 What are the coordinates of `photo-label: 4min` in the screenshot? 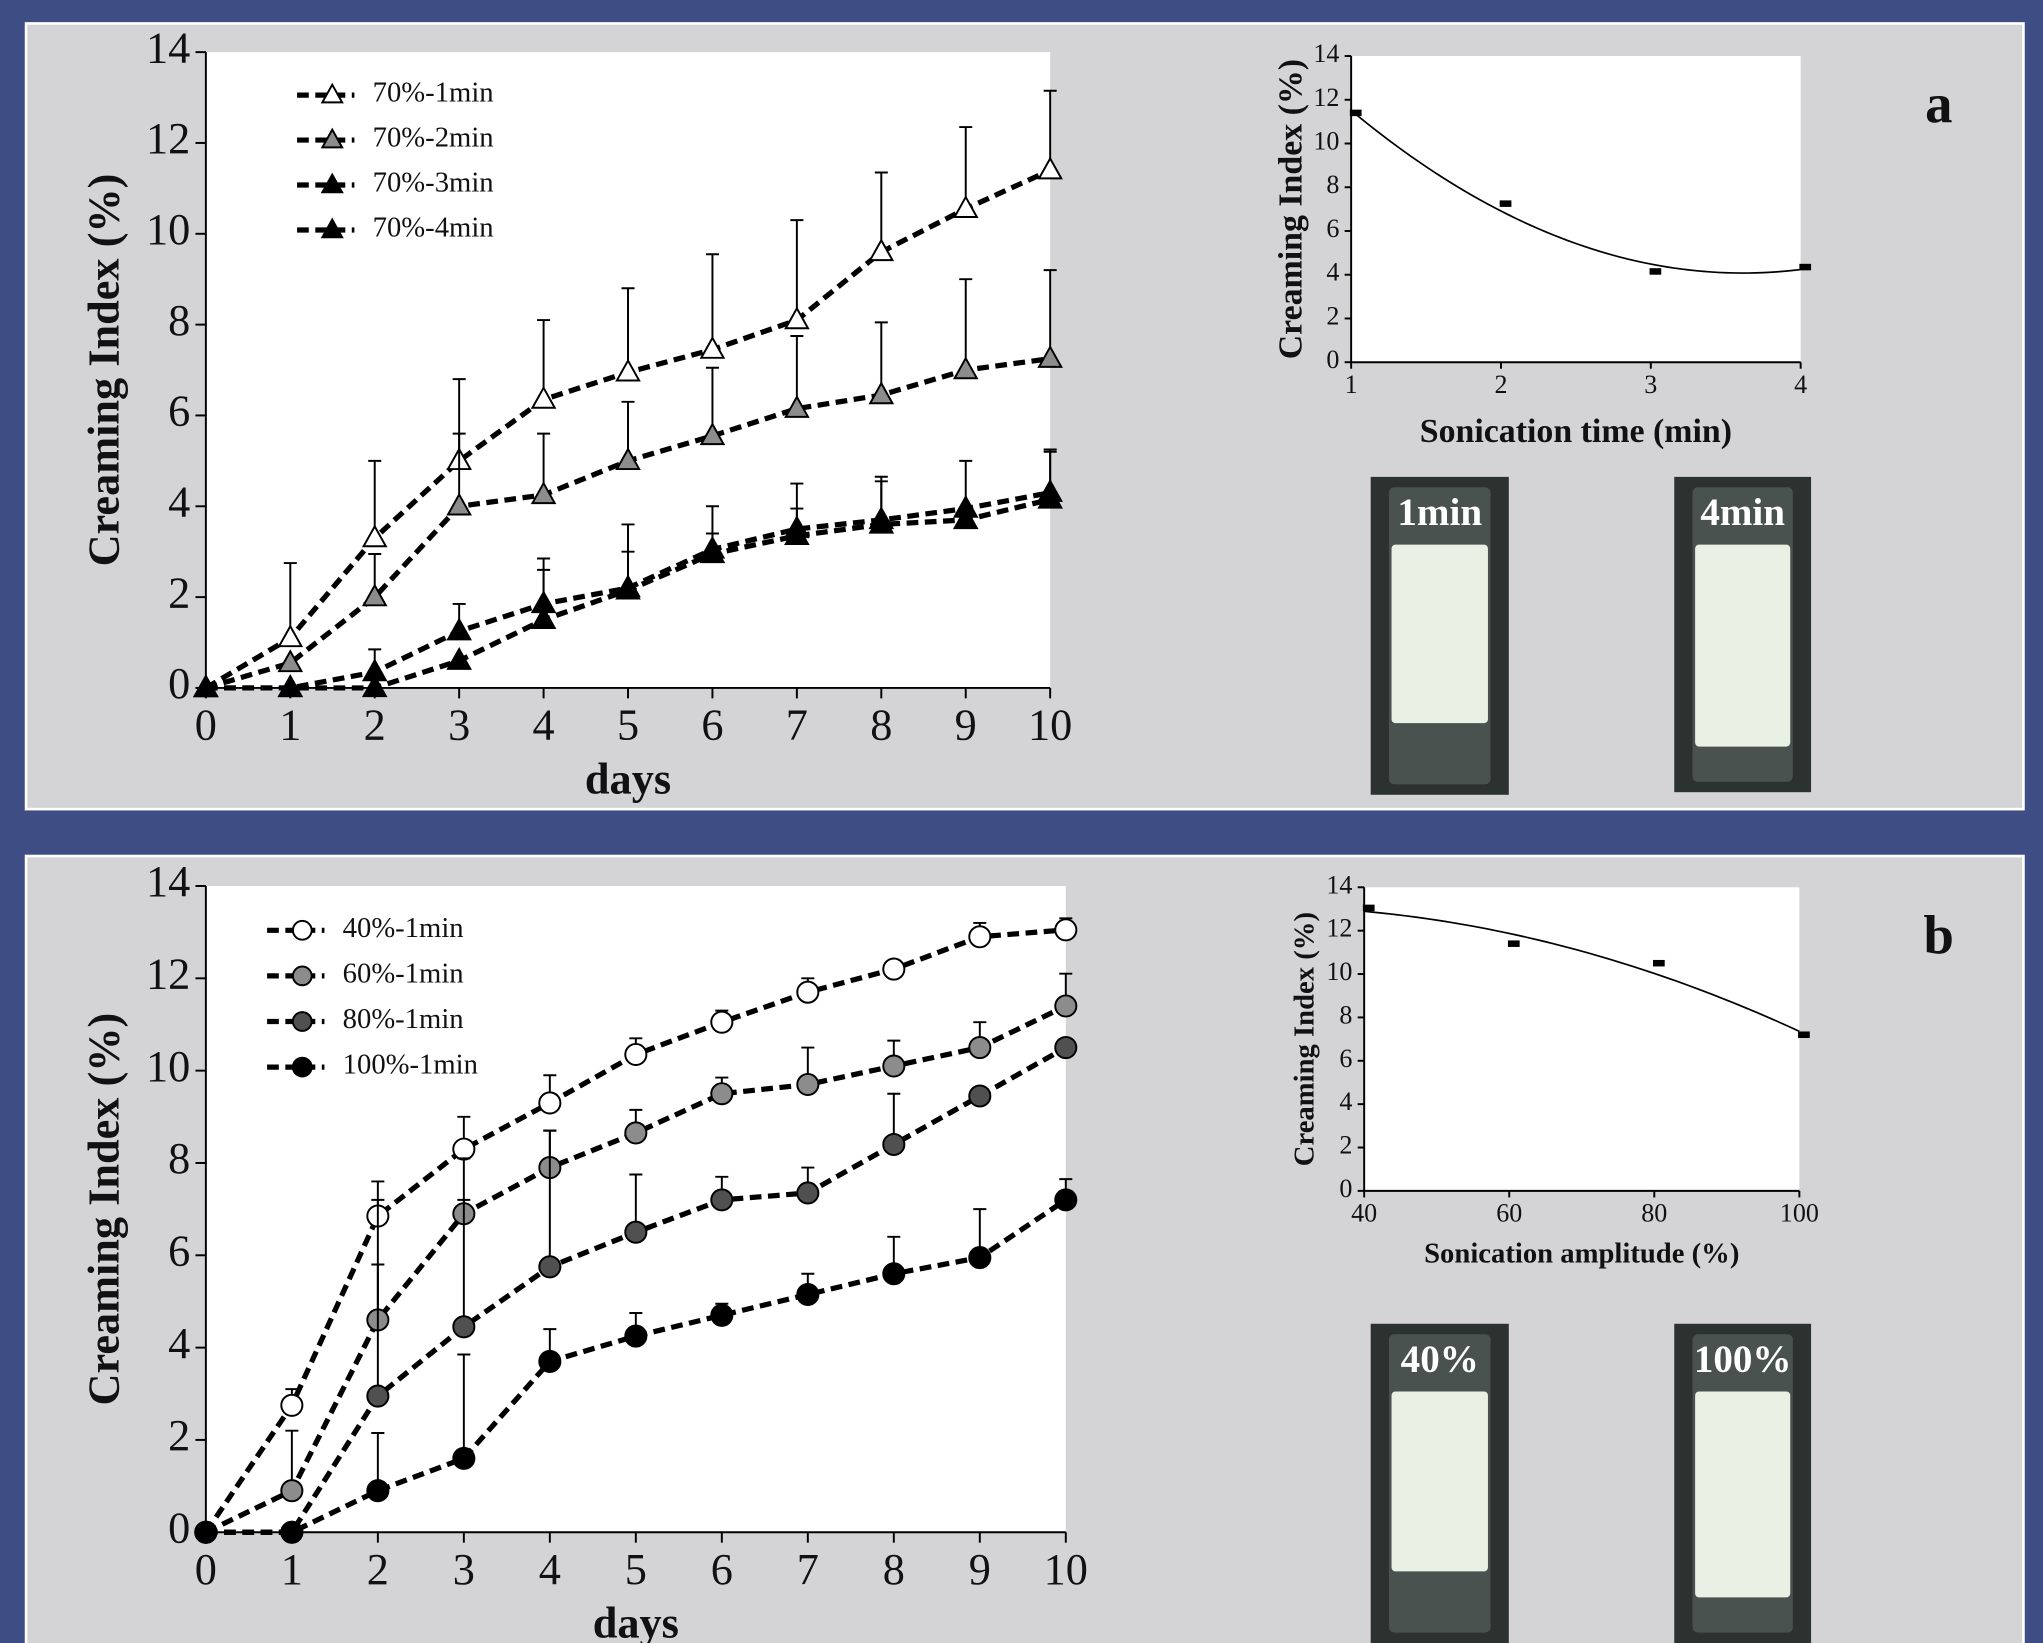 It's located at (1742, 512).